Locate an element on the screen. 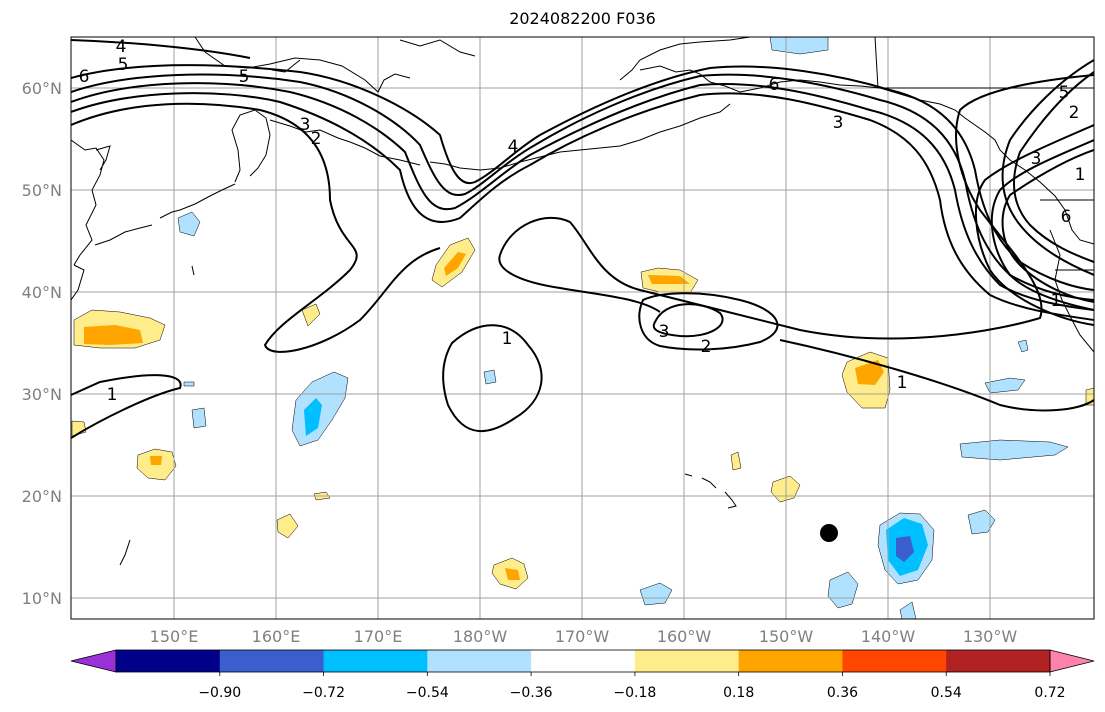  lat-label: 50°N is located at coordinates (42, 190).